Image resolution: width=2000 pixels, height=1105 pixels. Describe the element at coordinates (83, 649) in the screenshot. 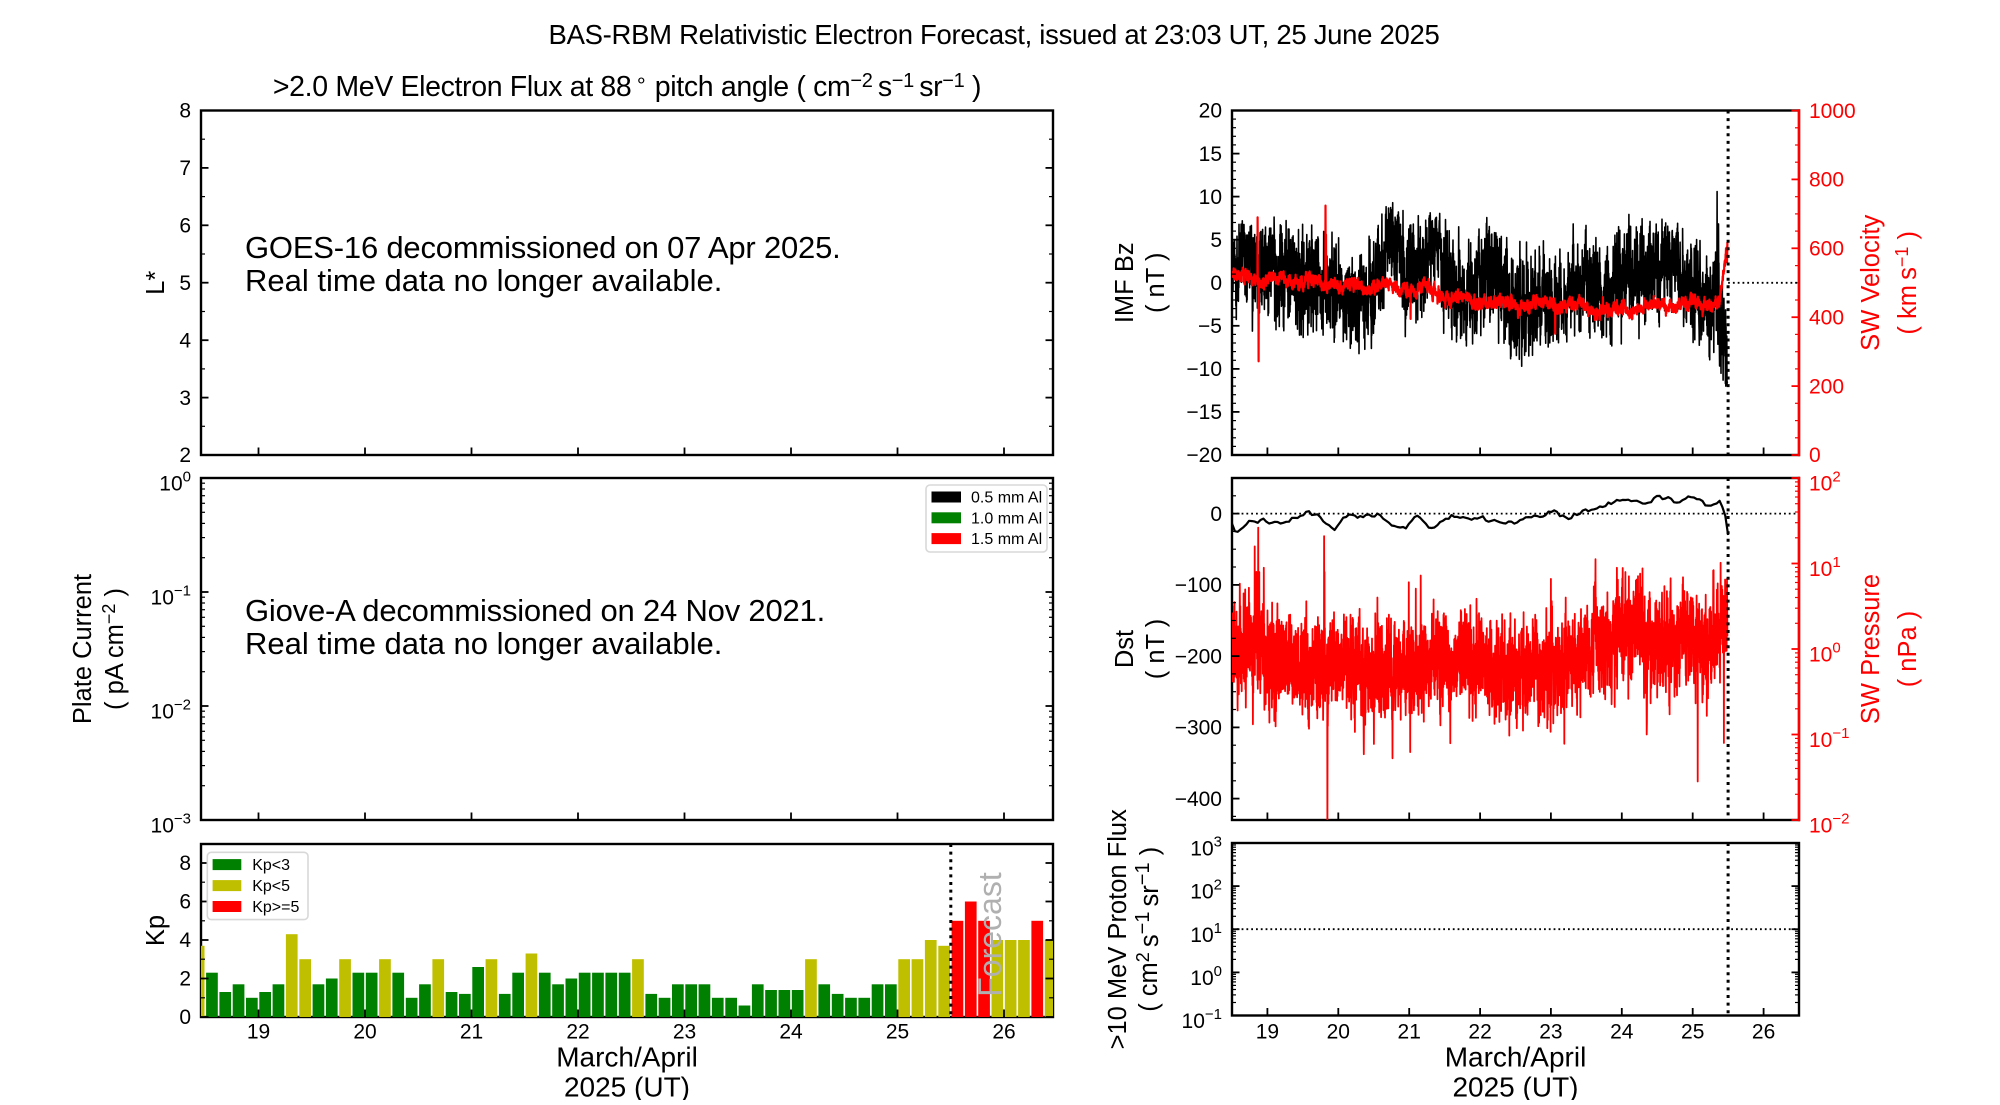

I see `svg-text: Plate Current` at that location.